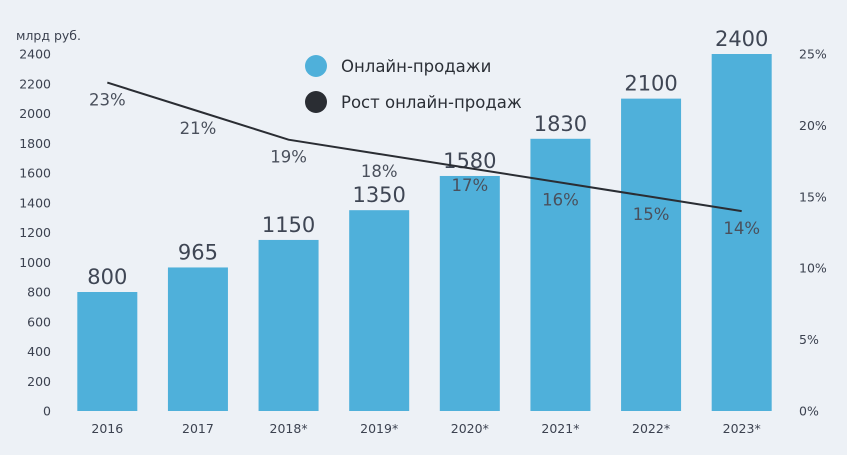  I want to click on bar-value-label: 1830, so click(560, 124).